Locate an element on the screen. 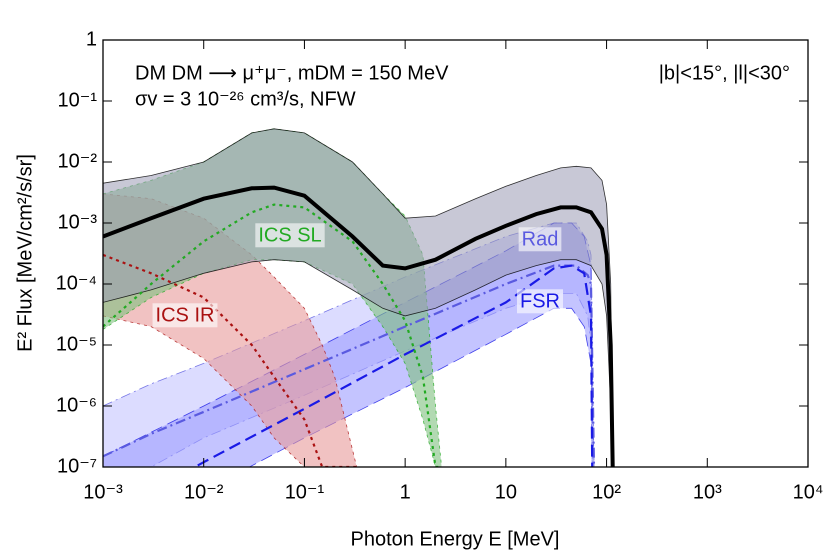 The width and height of the screenshot is (830, 560). series-label: ICS SL is located at coordinates (289, 235).